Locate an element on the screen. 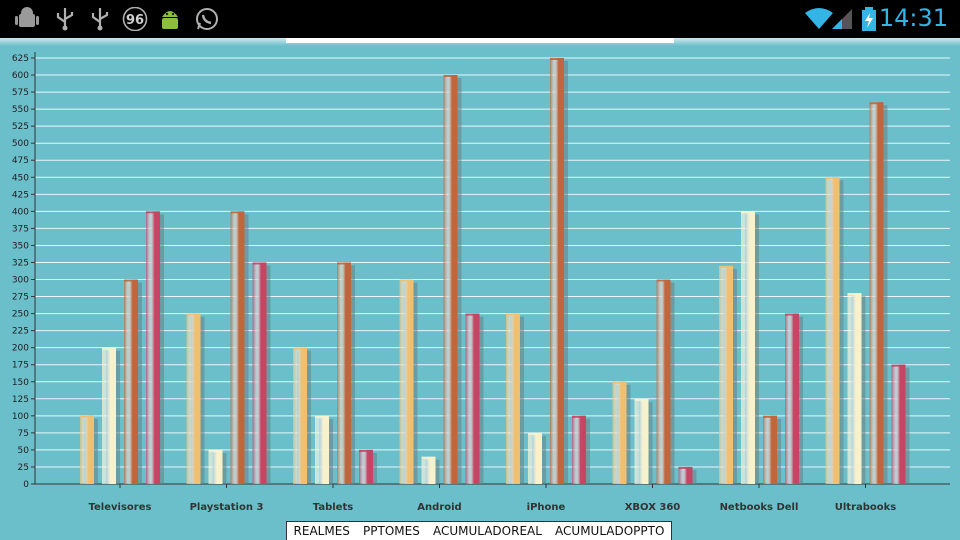 This screenshot has height=540, width=960. clock: 14:31 is located at coordinates (913, 18).